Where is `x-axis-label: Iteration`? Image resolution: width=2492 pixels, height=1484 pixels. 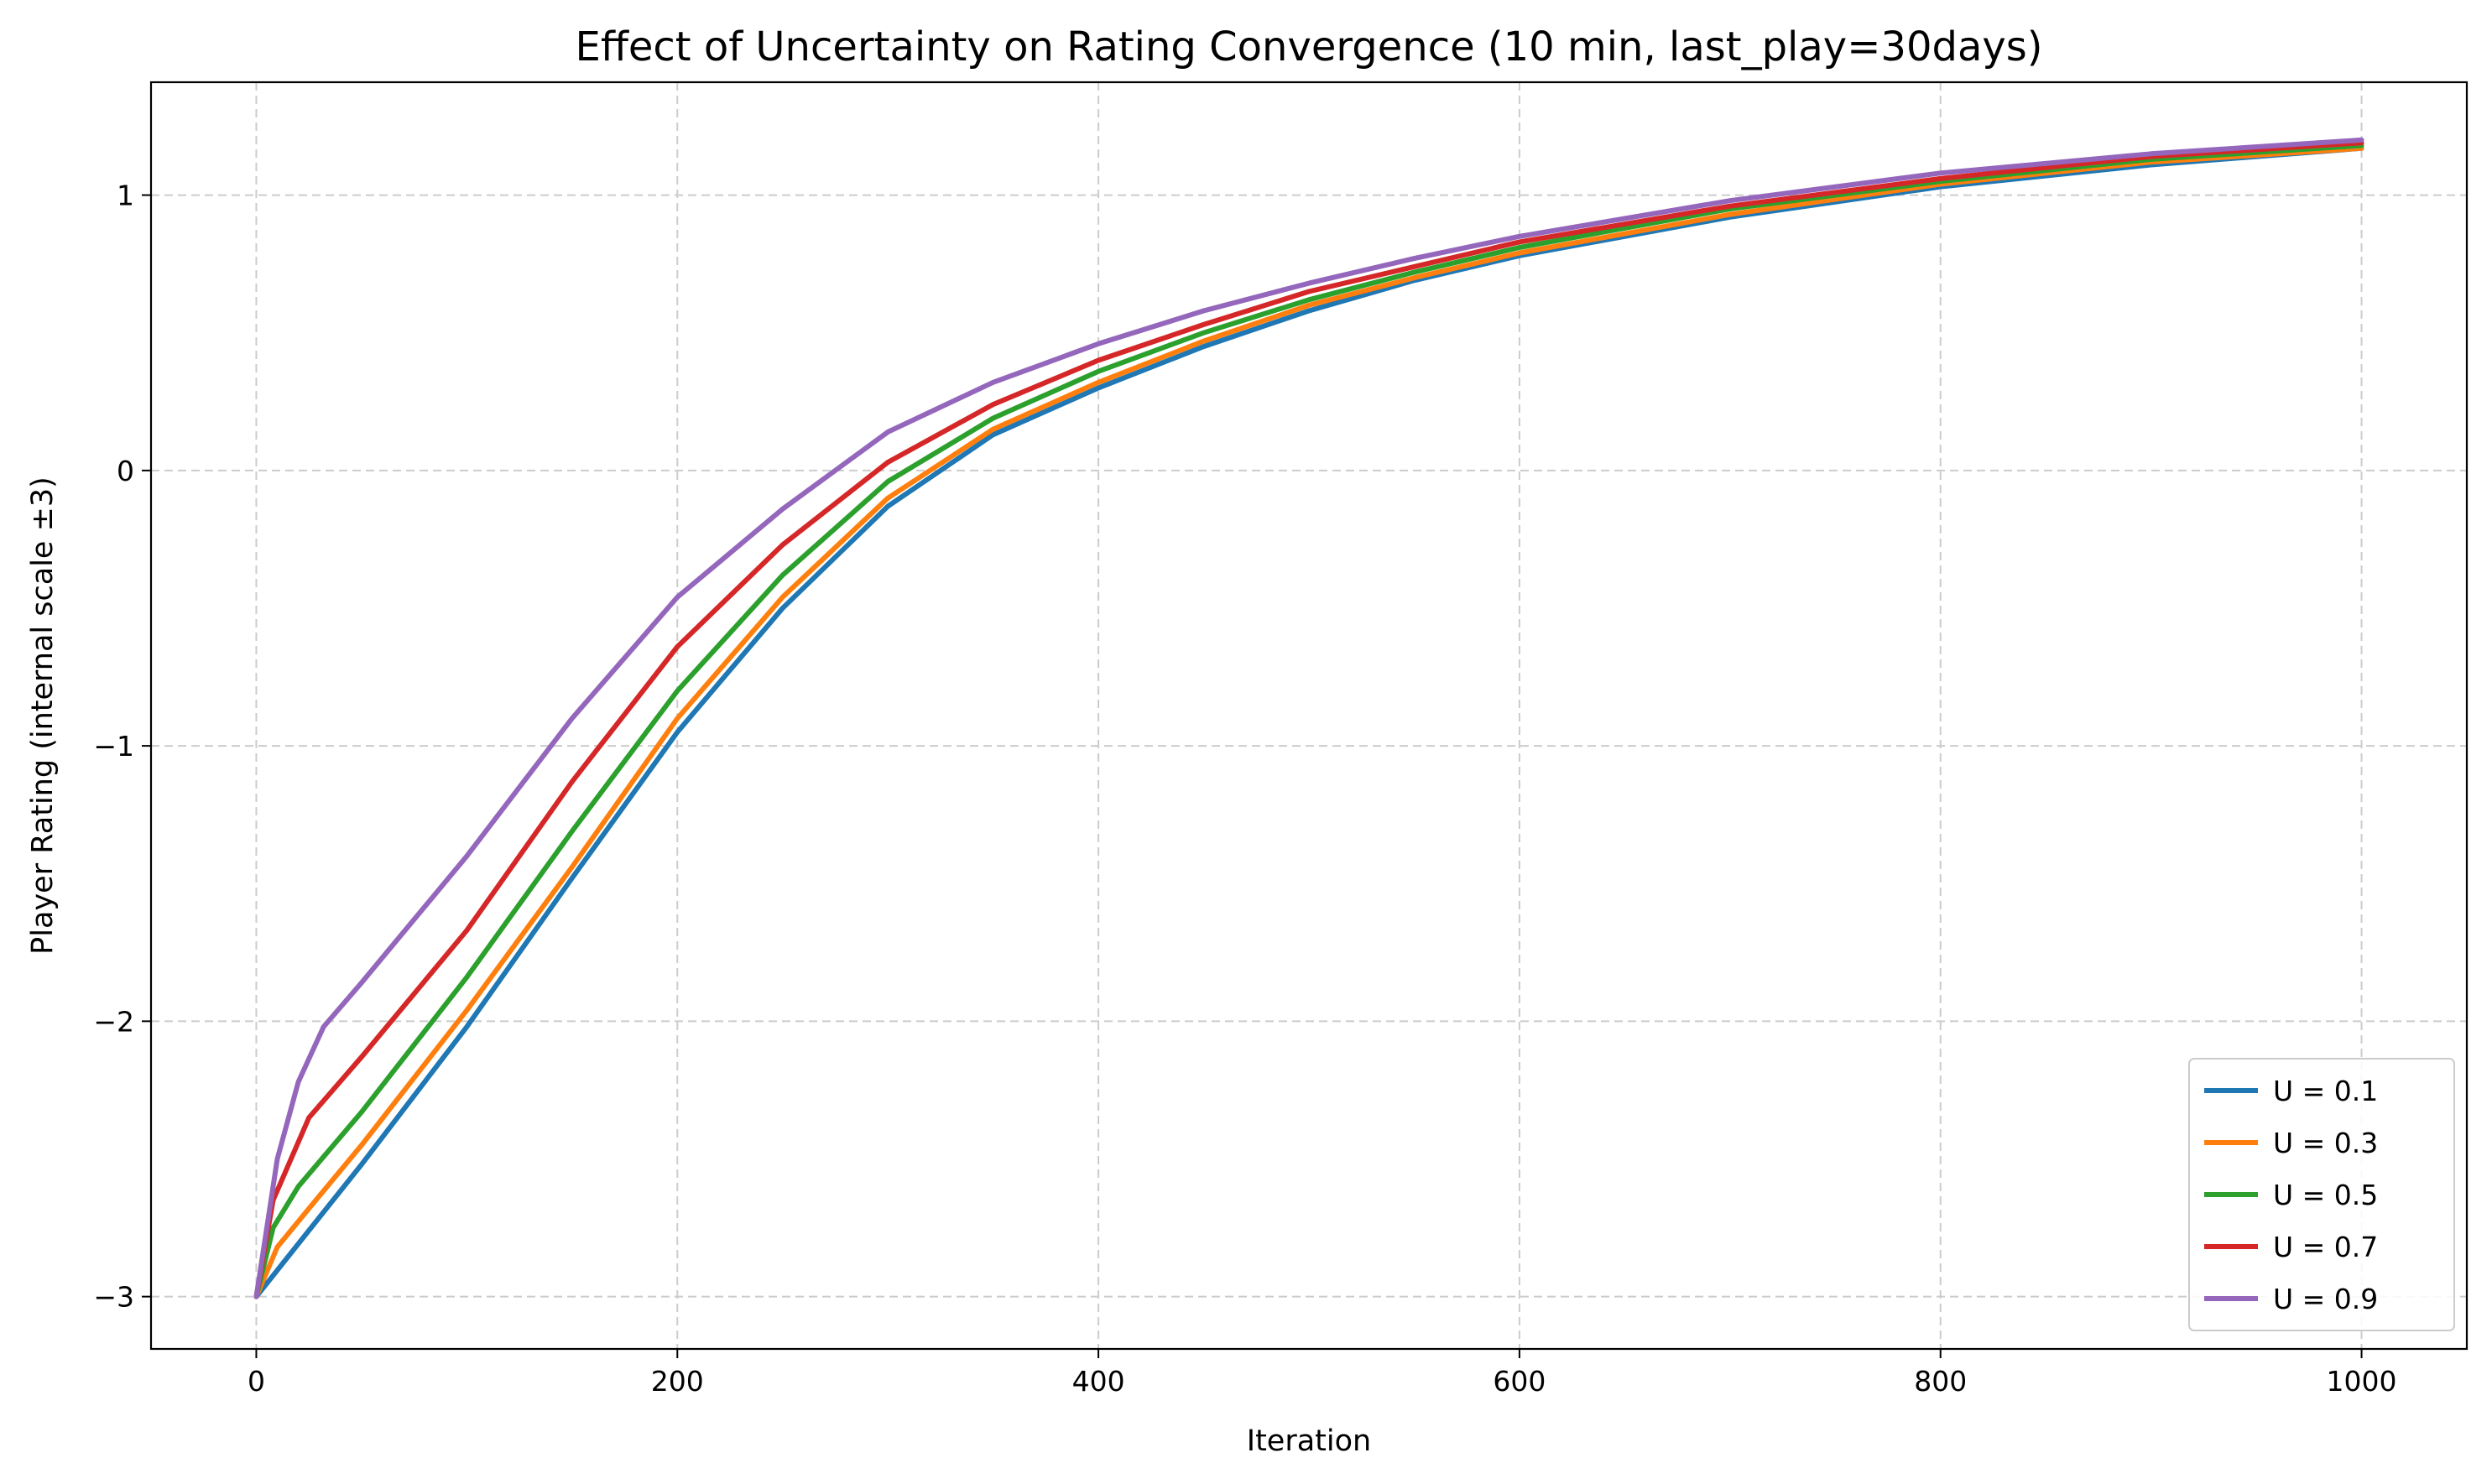 x-axis-label: Iteration is located at coordinates (1309, 1441).